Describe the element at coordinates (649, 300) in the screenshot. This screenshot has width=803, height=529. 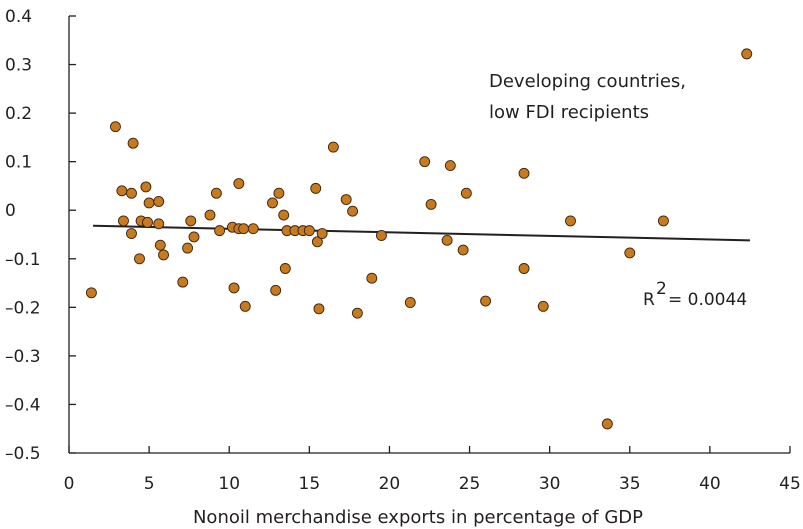
I see `r-squared-label: R` at that location.